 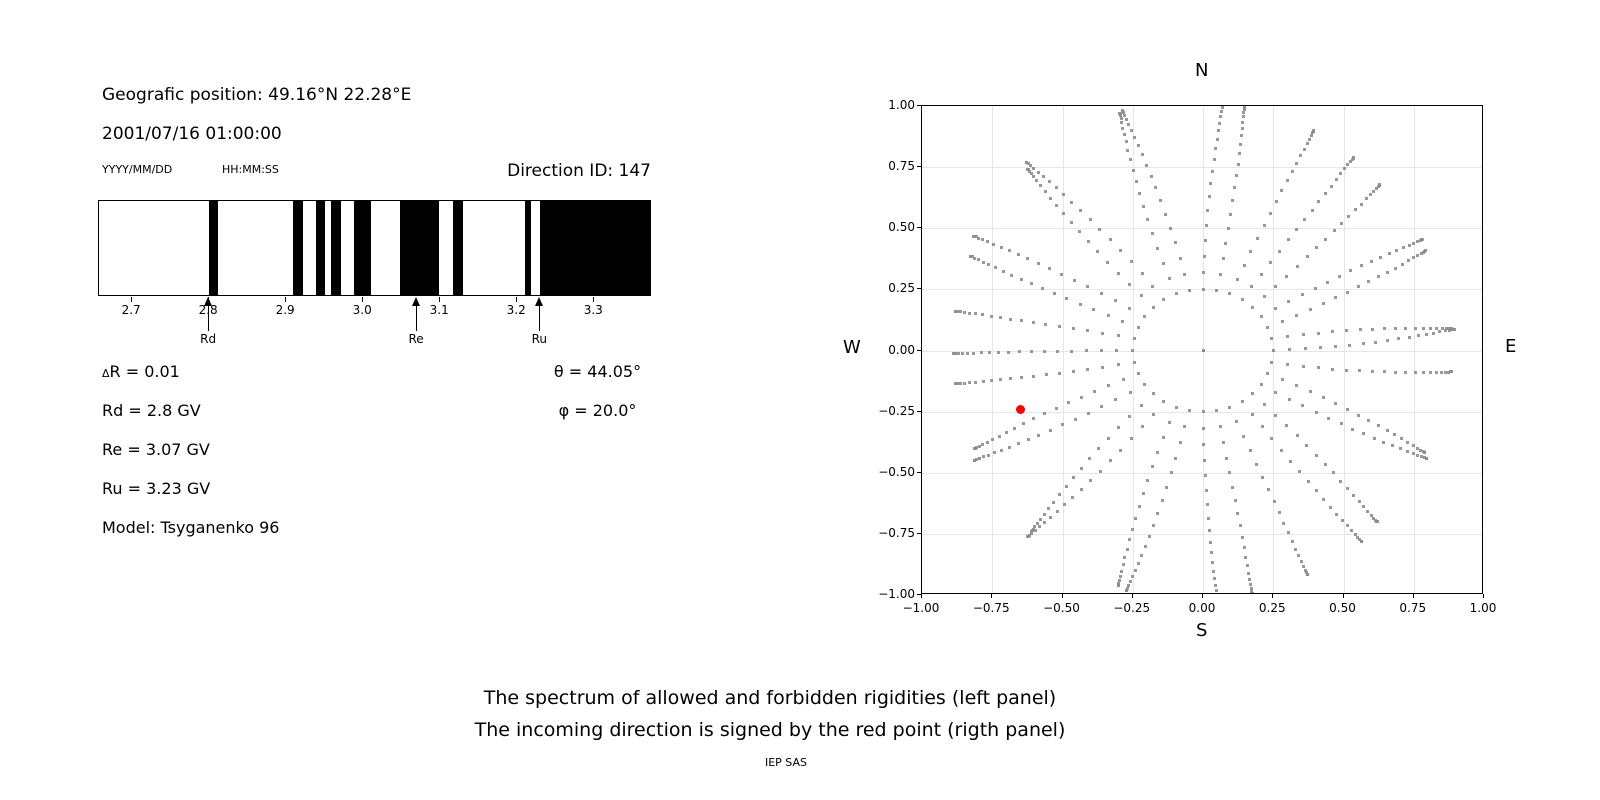 I want to click on delta-symbol: Δ, so click(x=106, y=373).